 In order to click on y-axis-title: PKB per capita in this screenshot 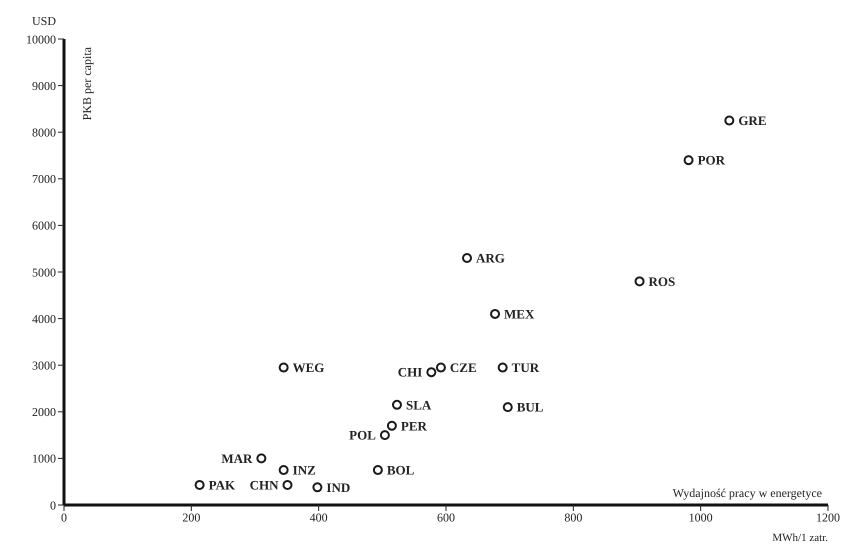, I will do `click(87, 83)`.